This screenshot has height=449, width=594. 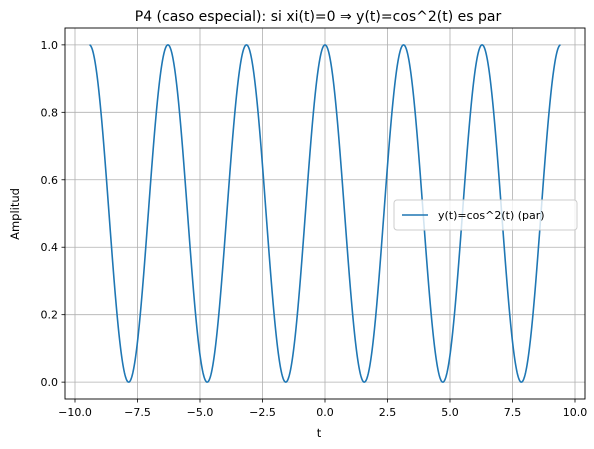 I want to click on x-axis: −10.0 −7.5 −5.0 −2.5 0.0 2.5 5.0 7.5 10.0, so click(x=322, y=409).